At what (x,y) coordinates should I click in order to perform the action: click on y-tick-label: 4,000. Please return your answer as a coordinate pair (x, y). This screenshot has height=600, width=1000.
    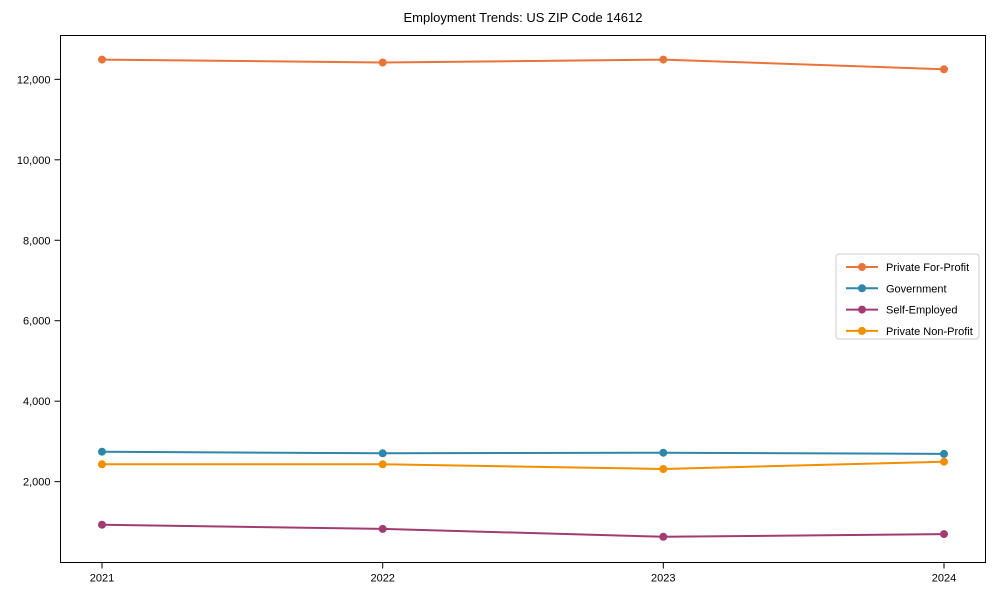
    Looking at the image, I should click on (37, 402).